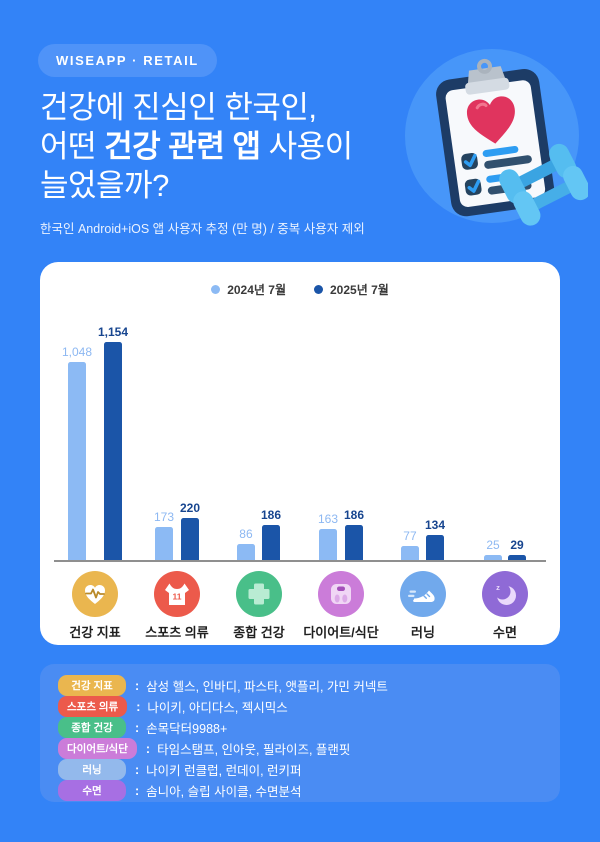 This screenshot has height=842, width=600. Describe the element at coordinates (307, 146) in the screenshot. I see `title-line2-post: 사용이` at that location.